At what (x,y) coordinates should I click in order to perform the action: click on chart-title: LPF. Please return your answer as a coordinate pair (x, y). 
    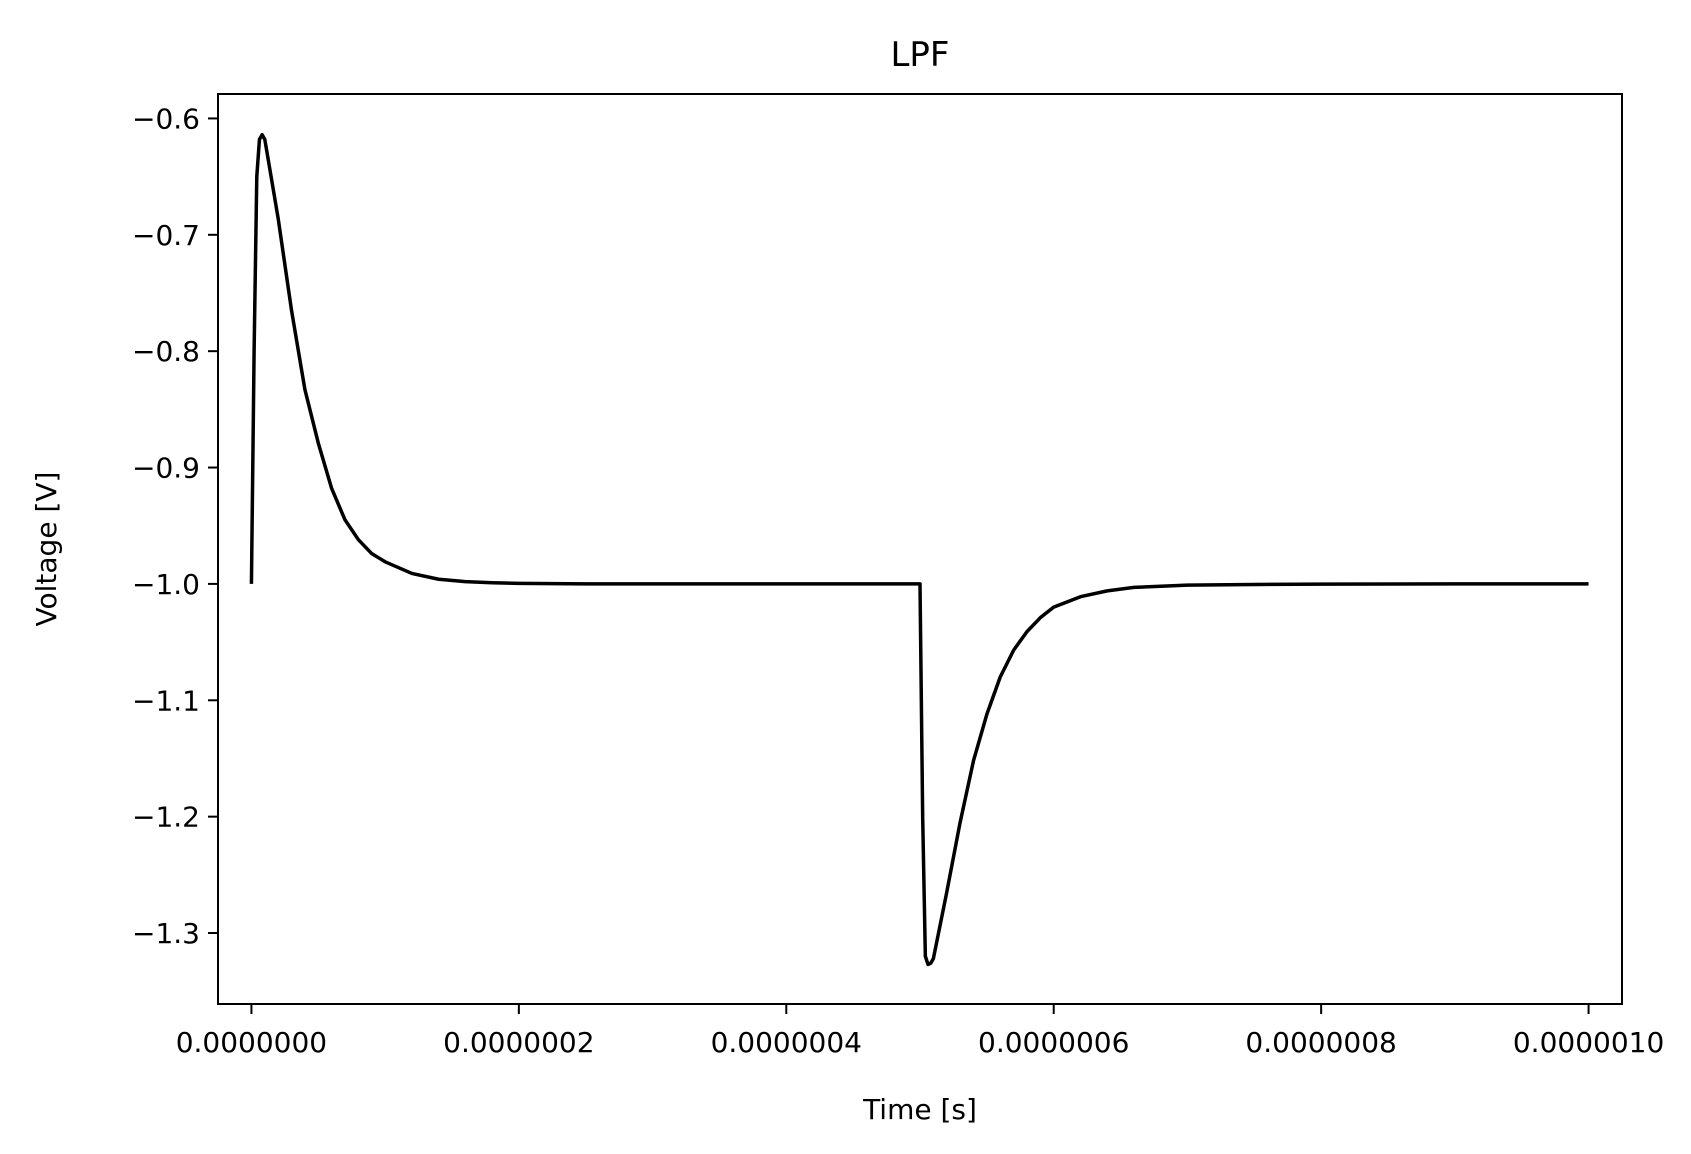
    Looking at the image, I should click on (919, 55).